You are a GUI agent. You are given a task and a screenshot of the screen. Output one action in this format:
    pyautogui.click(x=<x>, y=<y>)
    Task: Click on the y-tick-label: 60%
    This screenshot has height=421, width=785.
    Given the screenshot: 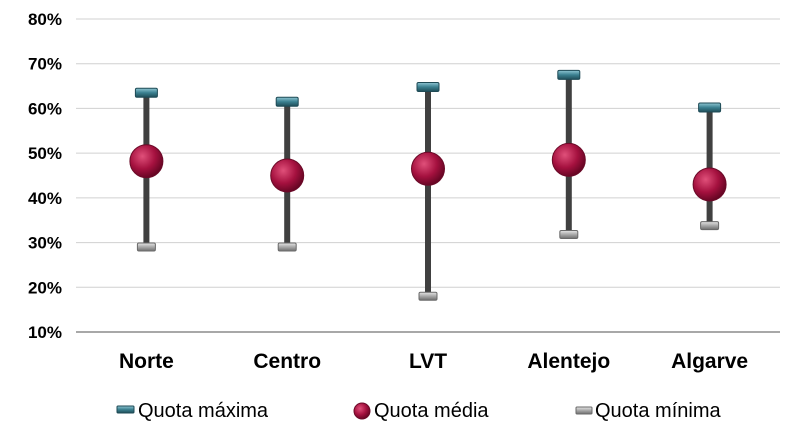 What is the action you would take?
    pyautogui.click(x=45, y=108)
    